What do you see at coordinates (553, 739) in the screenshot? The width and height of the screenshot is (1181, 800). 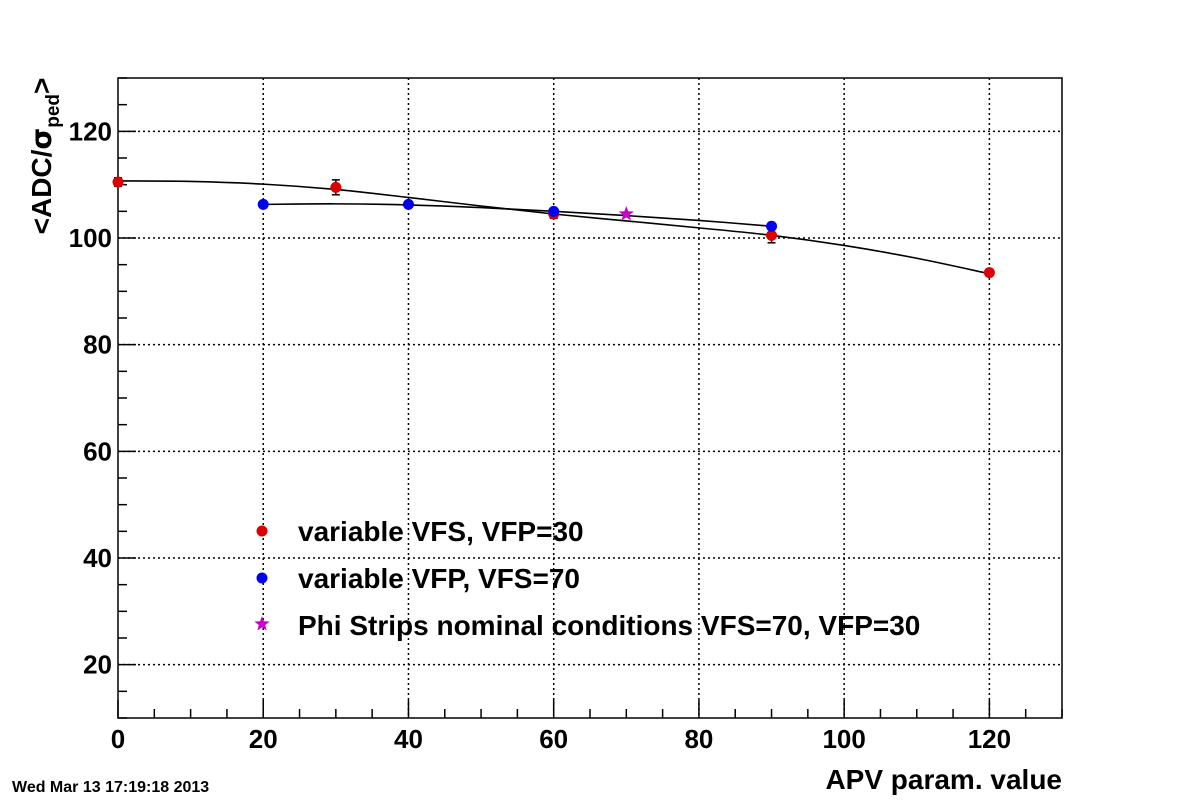 I see `x-tick-label: 60` at bounding box center [553, 739].